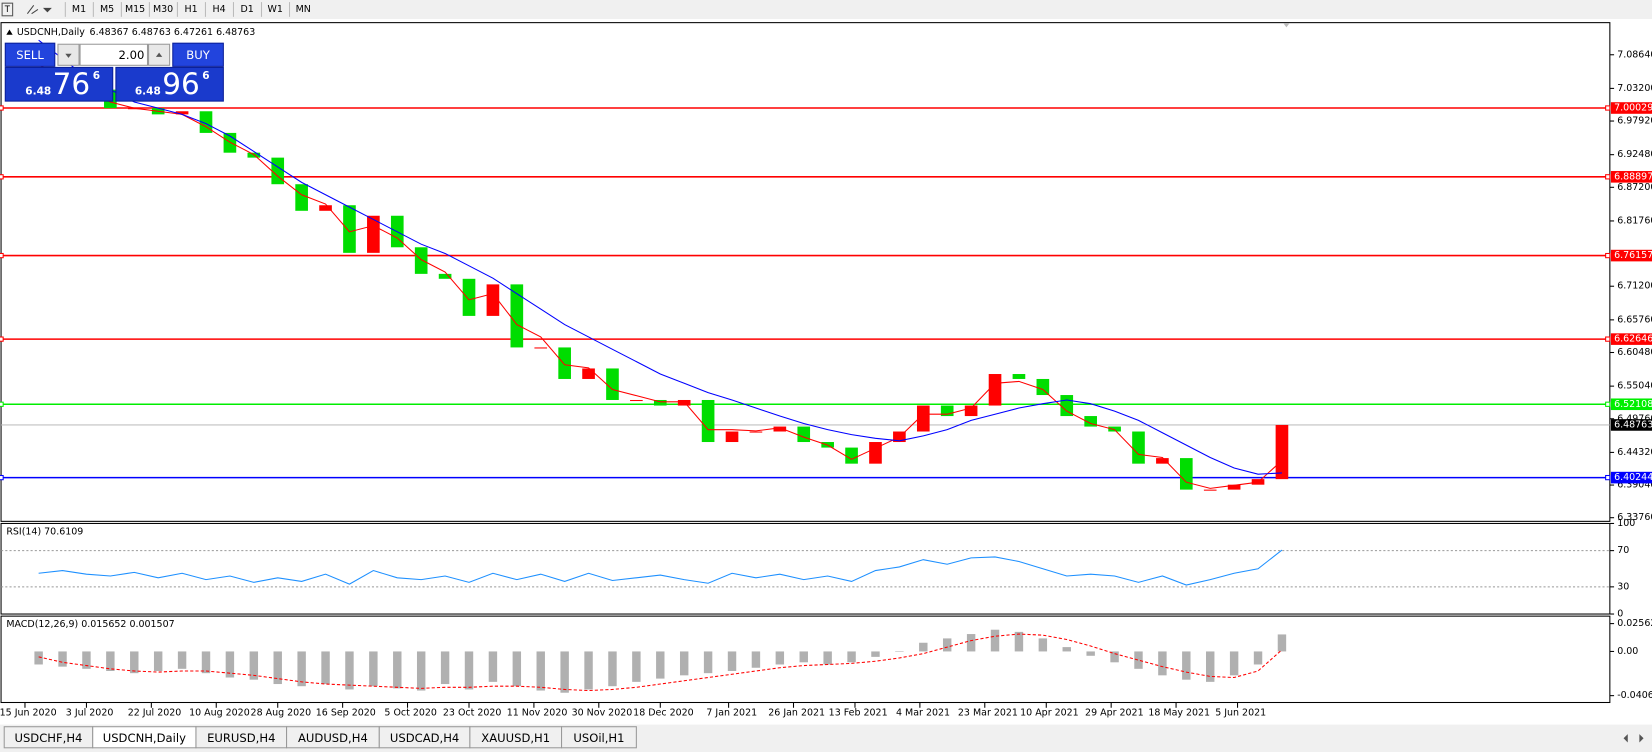  I want to click on x-tick-label: 23 Oct 2020, so click(472, 713).